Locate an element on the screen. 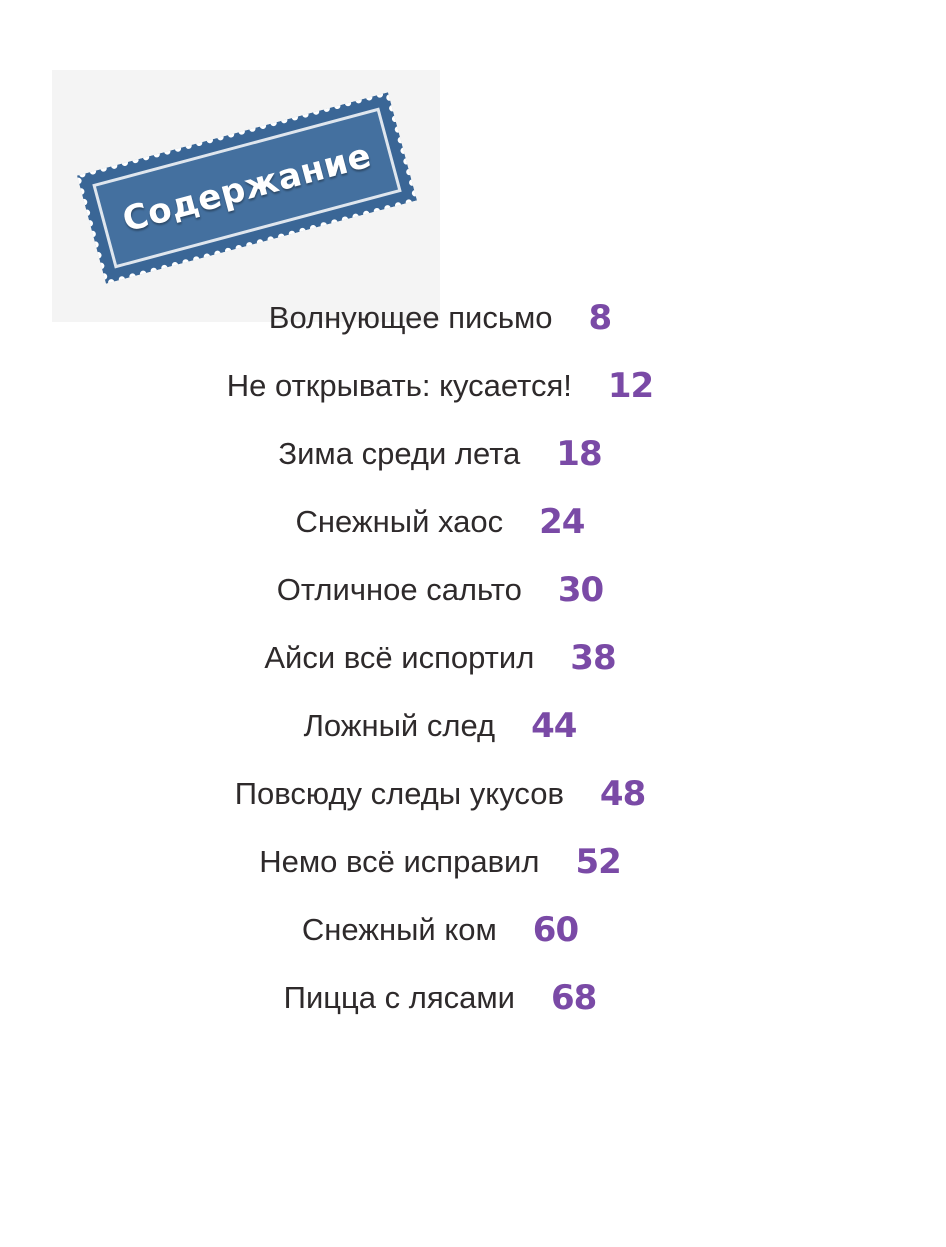  chapter-title: Не открывать: кусается! is located at coordinates (399, 385).